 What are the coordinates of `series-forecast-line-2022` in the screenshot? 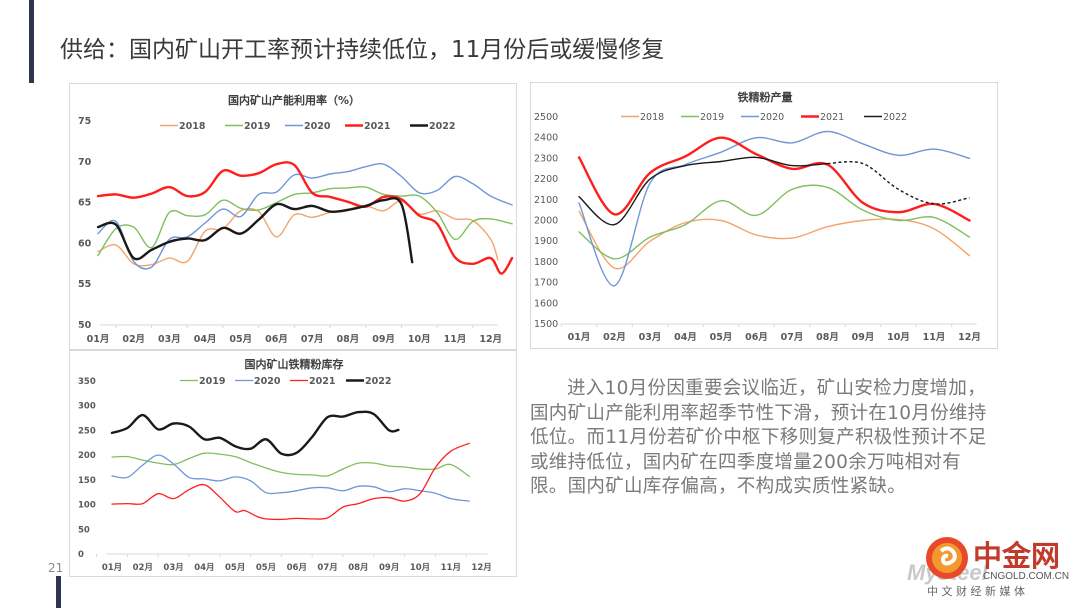 It's located at (898, 183).